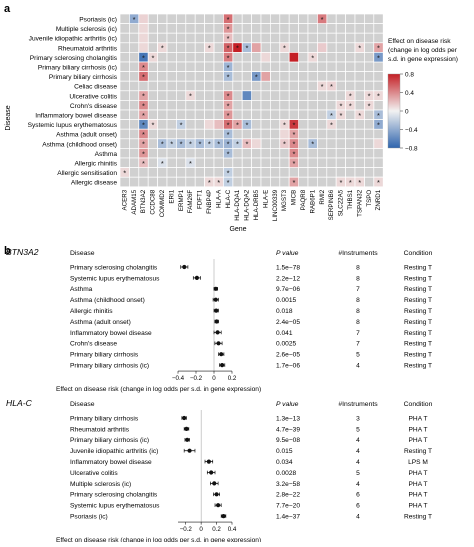  Describe the element at coordinates (312, 201) in the screenshot. I see `heatmap-col-label: RAB6P1` at that location.